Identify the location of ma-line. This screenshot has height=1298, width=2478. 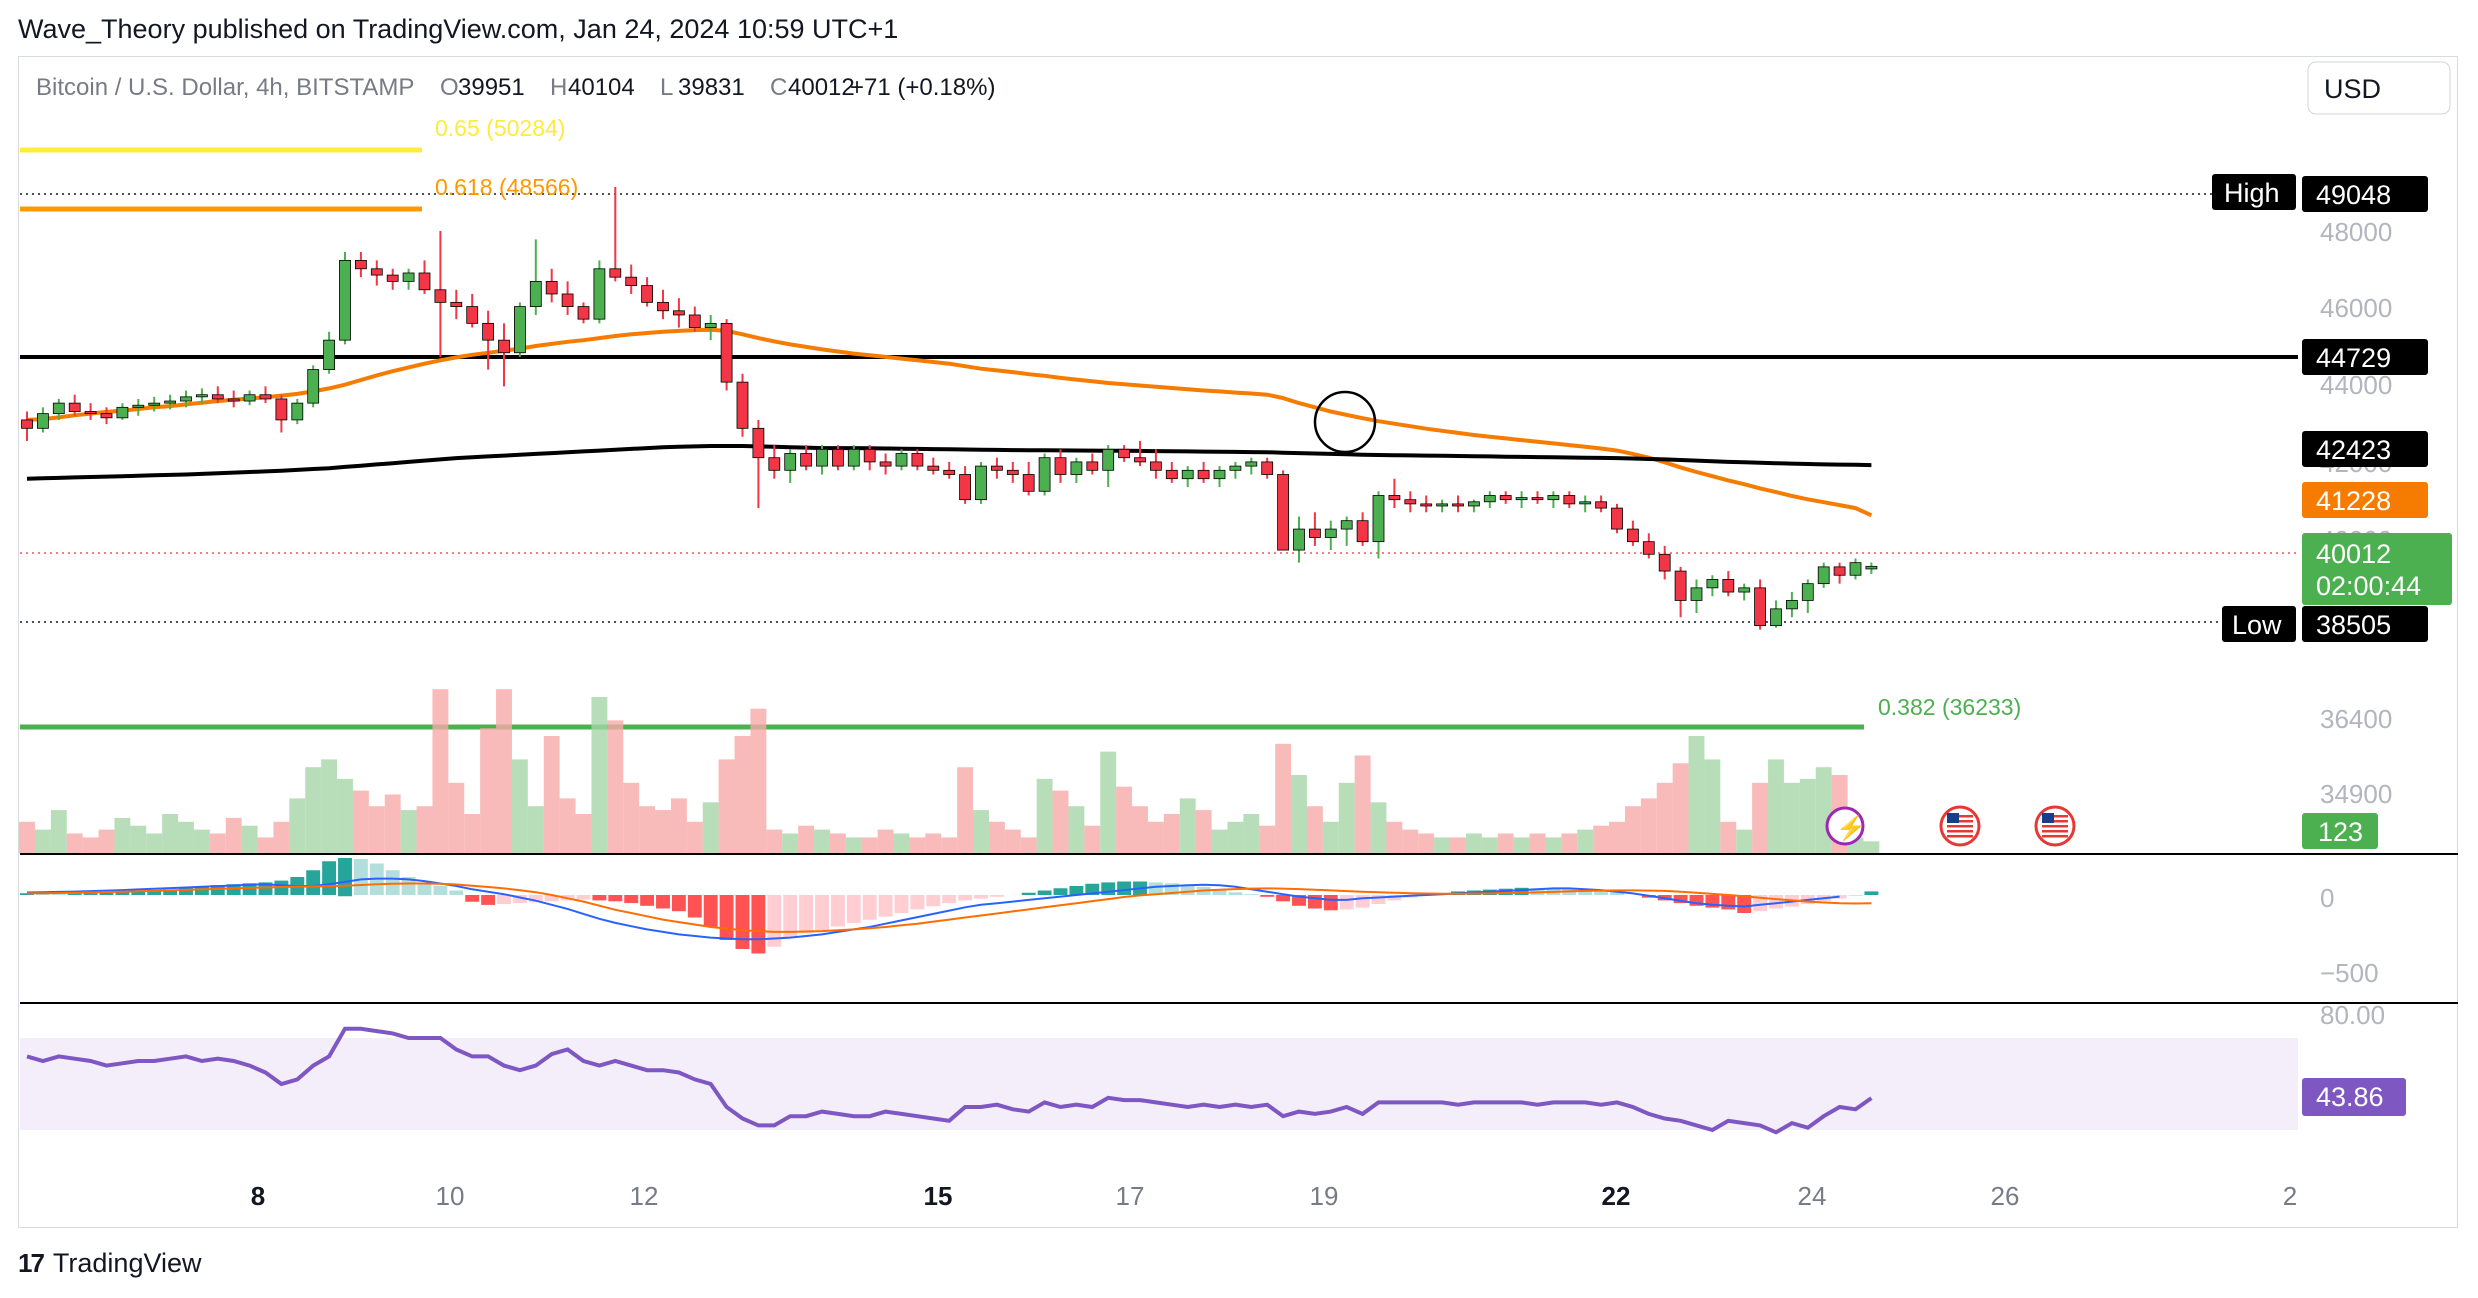
(949, 462).